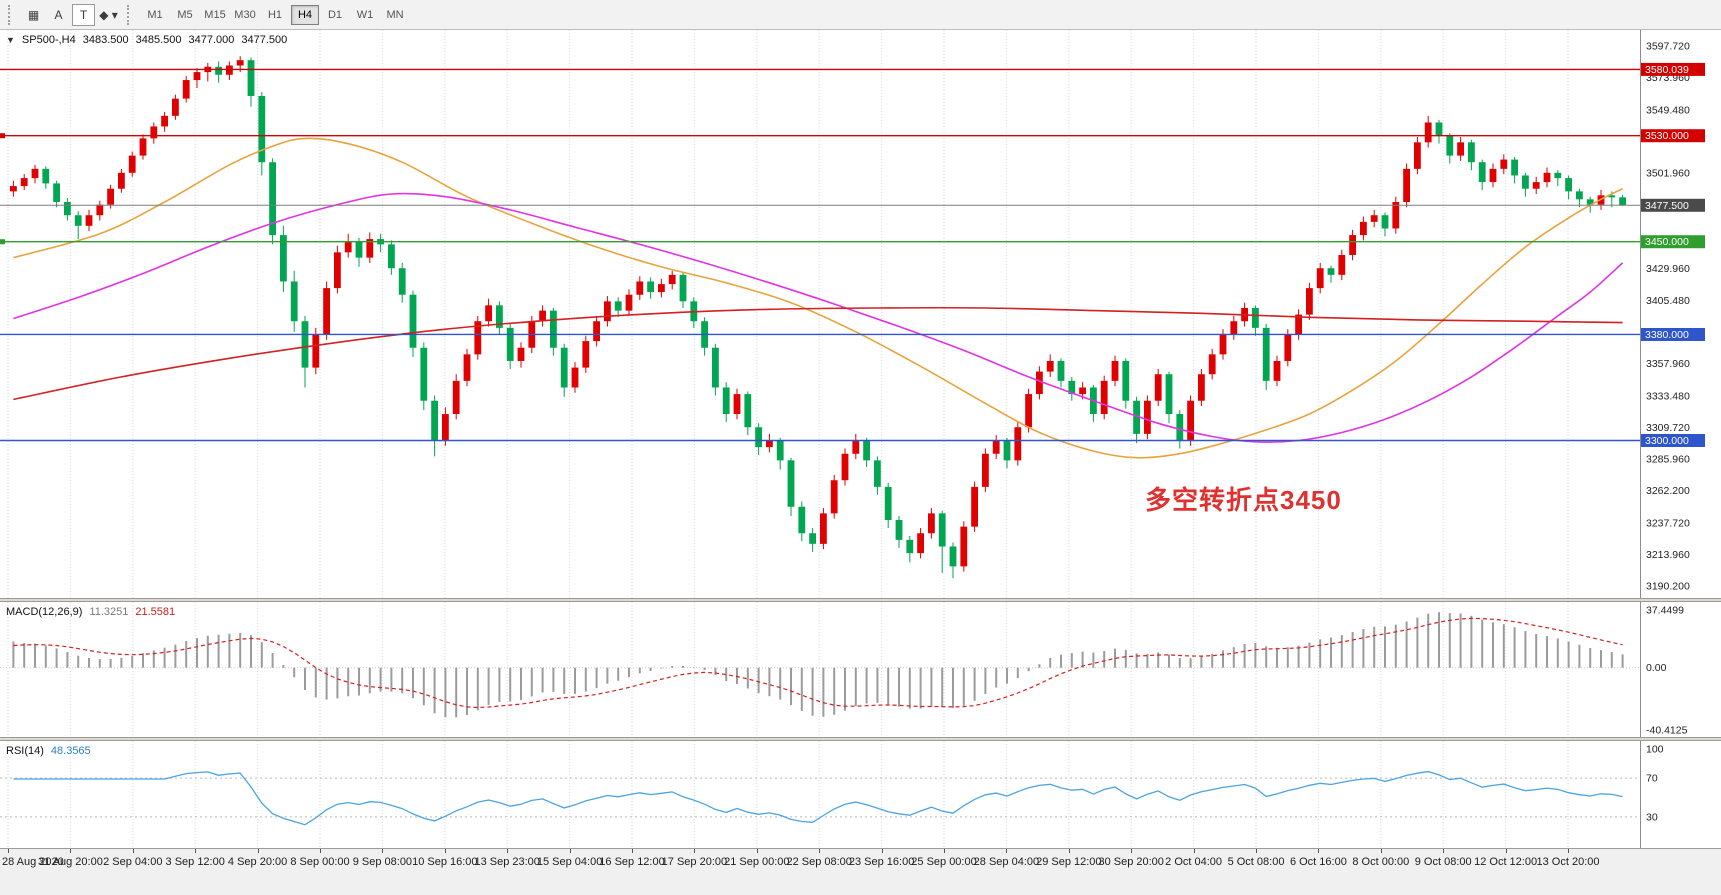  What do you see at coordinates (1668, 491) in the screenshot?
I see `price-axis-tick: 3262.200` at bounding box center [1668, 491].